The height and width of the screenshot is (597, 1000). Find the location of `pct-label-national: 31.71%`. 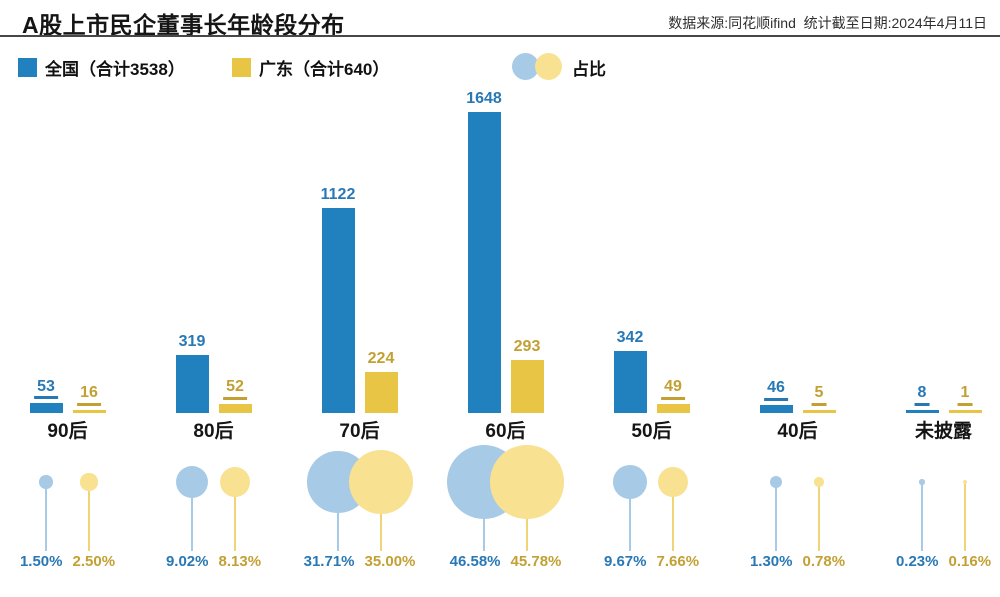

pct-label-national: 31.71% is located at coordinates (329, 561).